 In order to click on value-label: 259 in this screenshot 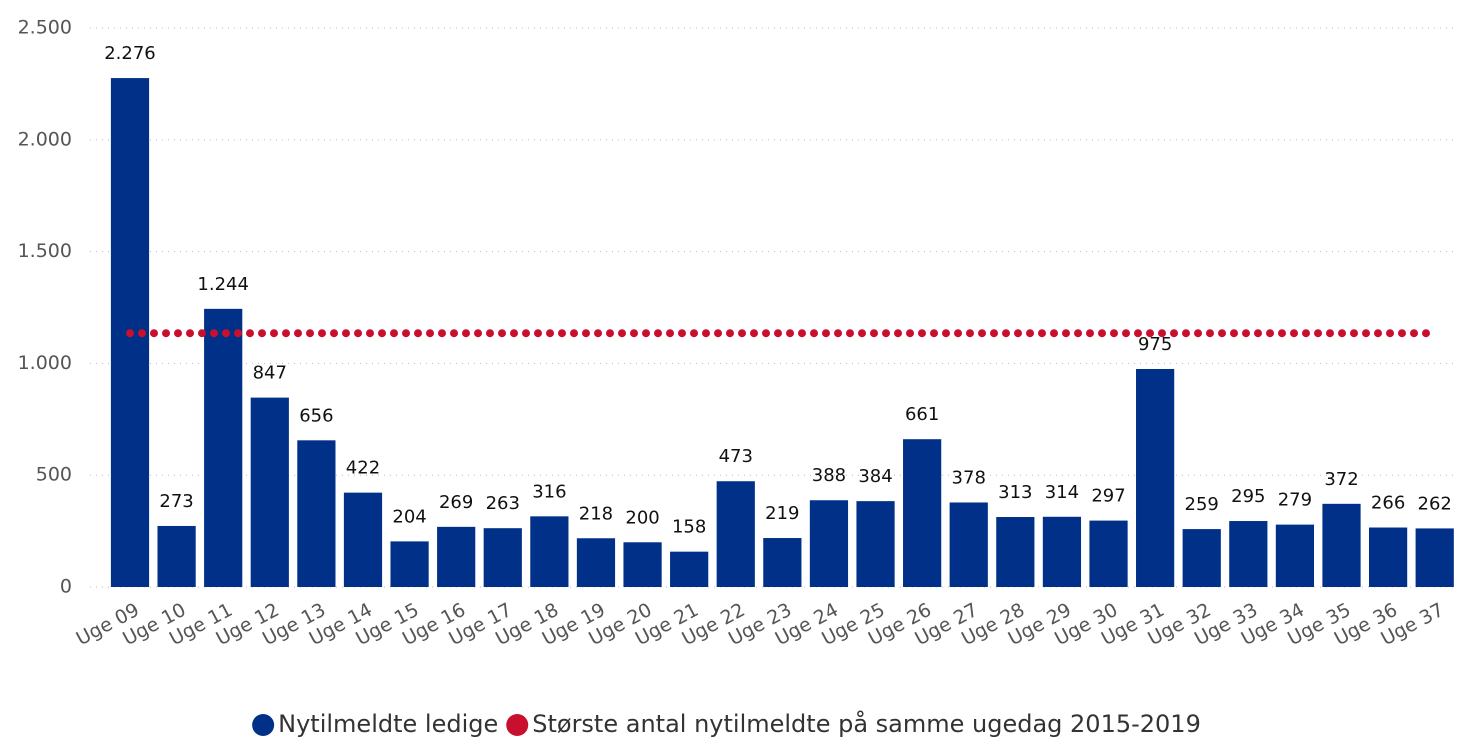, I will do `click(1202, 504)`.